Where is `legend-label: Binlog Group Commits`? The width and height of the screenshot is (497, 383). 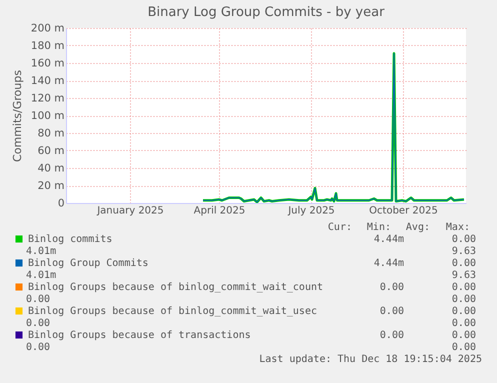
legend-label: Binlog Group Commits is located at coordinates (88, 263).